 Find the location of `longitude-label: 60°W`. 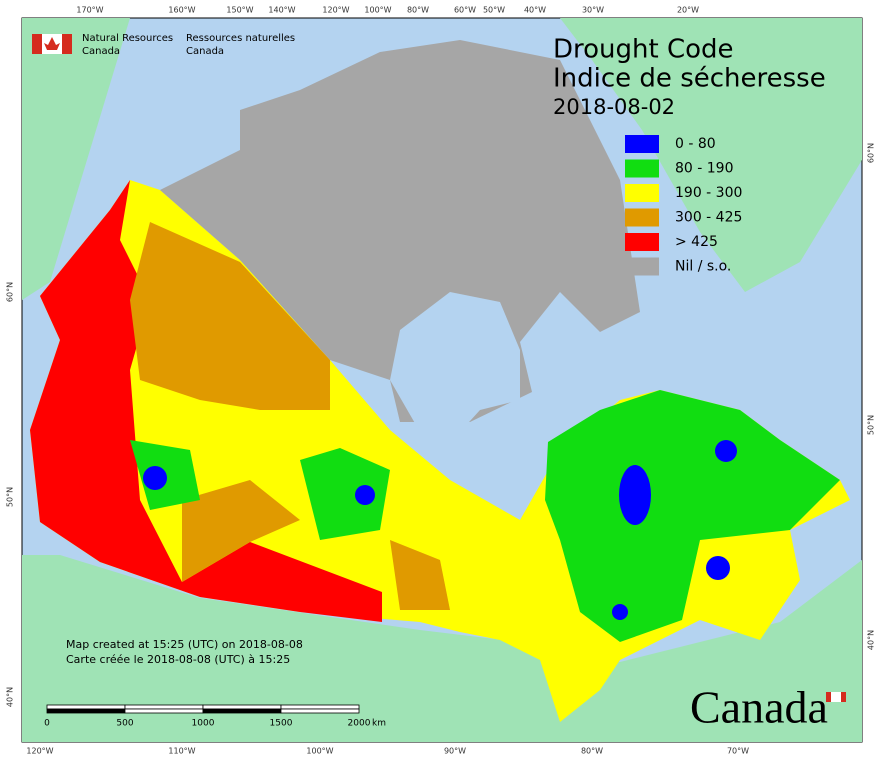

longitude-label: 60°W is located at coordinates (465, 10).